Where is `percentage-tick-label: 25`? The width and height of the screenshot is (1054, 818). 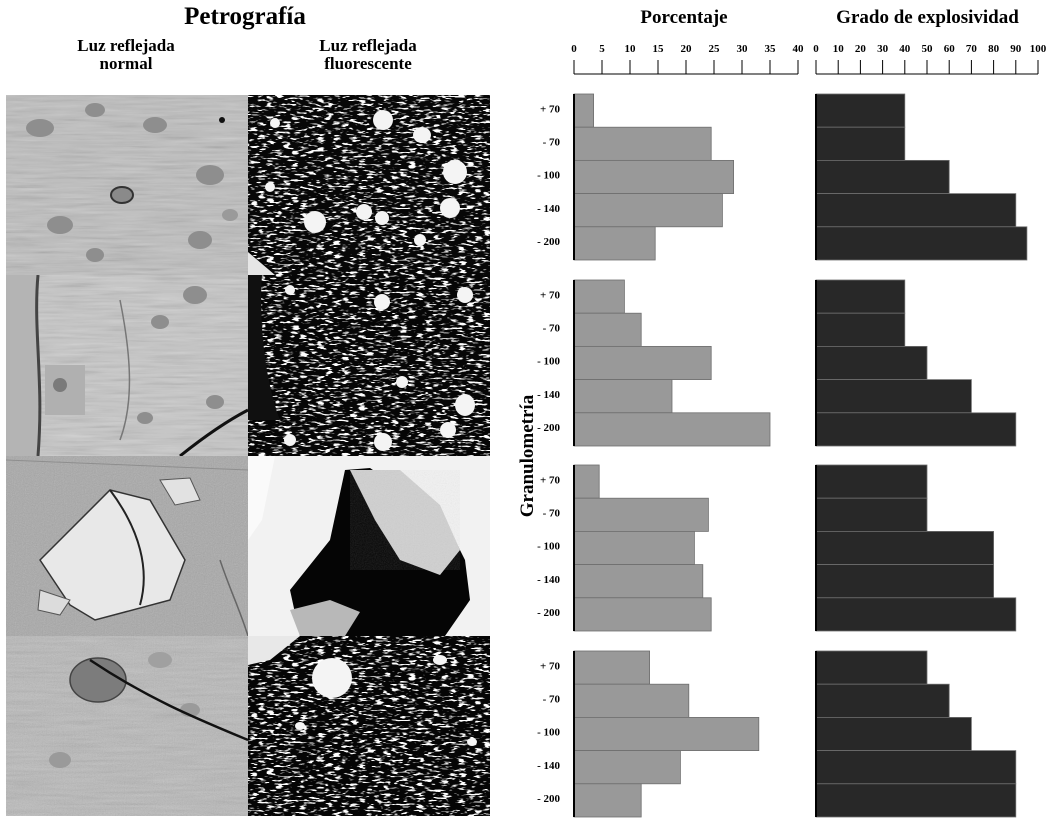 percentage-tick-label: 25 is located at coordinates (715, 49).